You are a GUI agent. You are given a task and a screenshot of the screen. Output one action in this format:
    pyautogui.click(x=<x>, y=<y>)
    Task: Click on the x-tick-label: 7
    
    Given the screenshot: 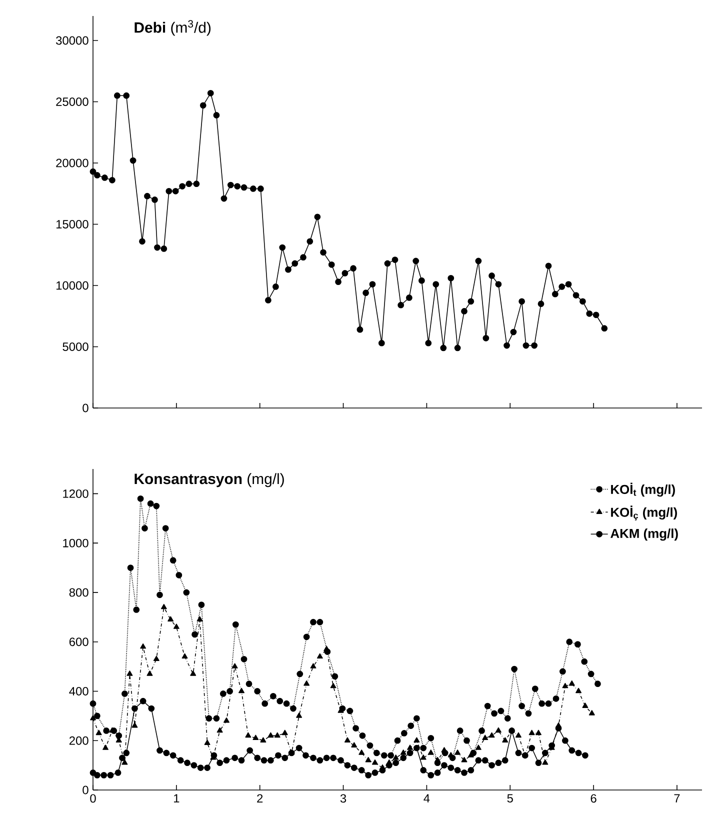 What is the action you would take?
    pyautogui.click(x=677, y=798)
    